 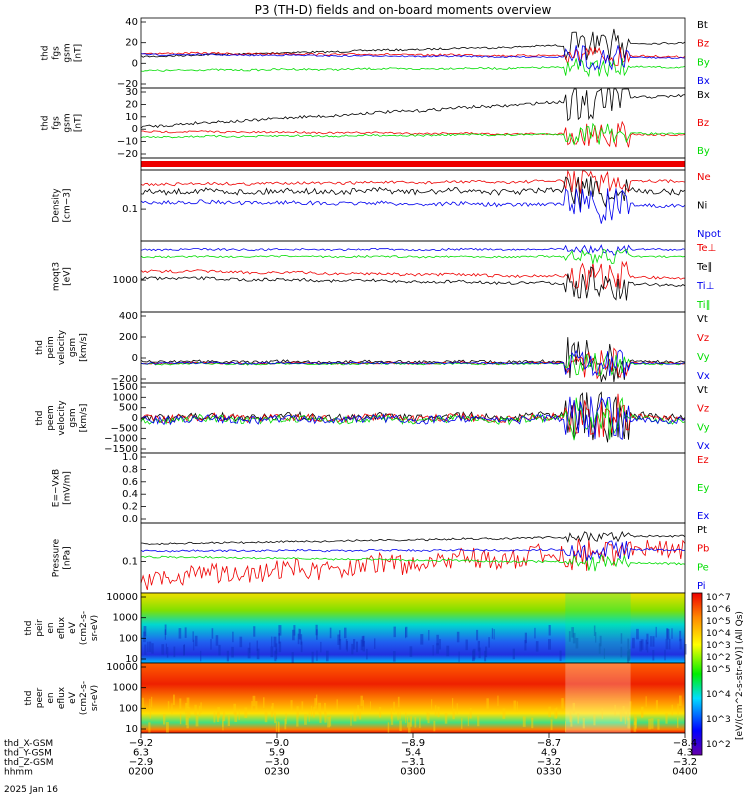 I want to click on spectrogram-disturbance, so click(x=598, y=628).